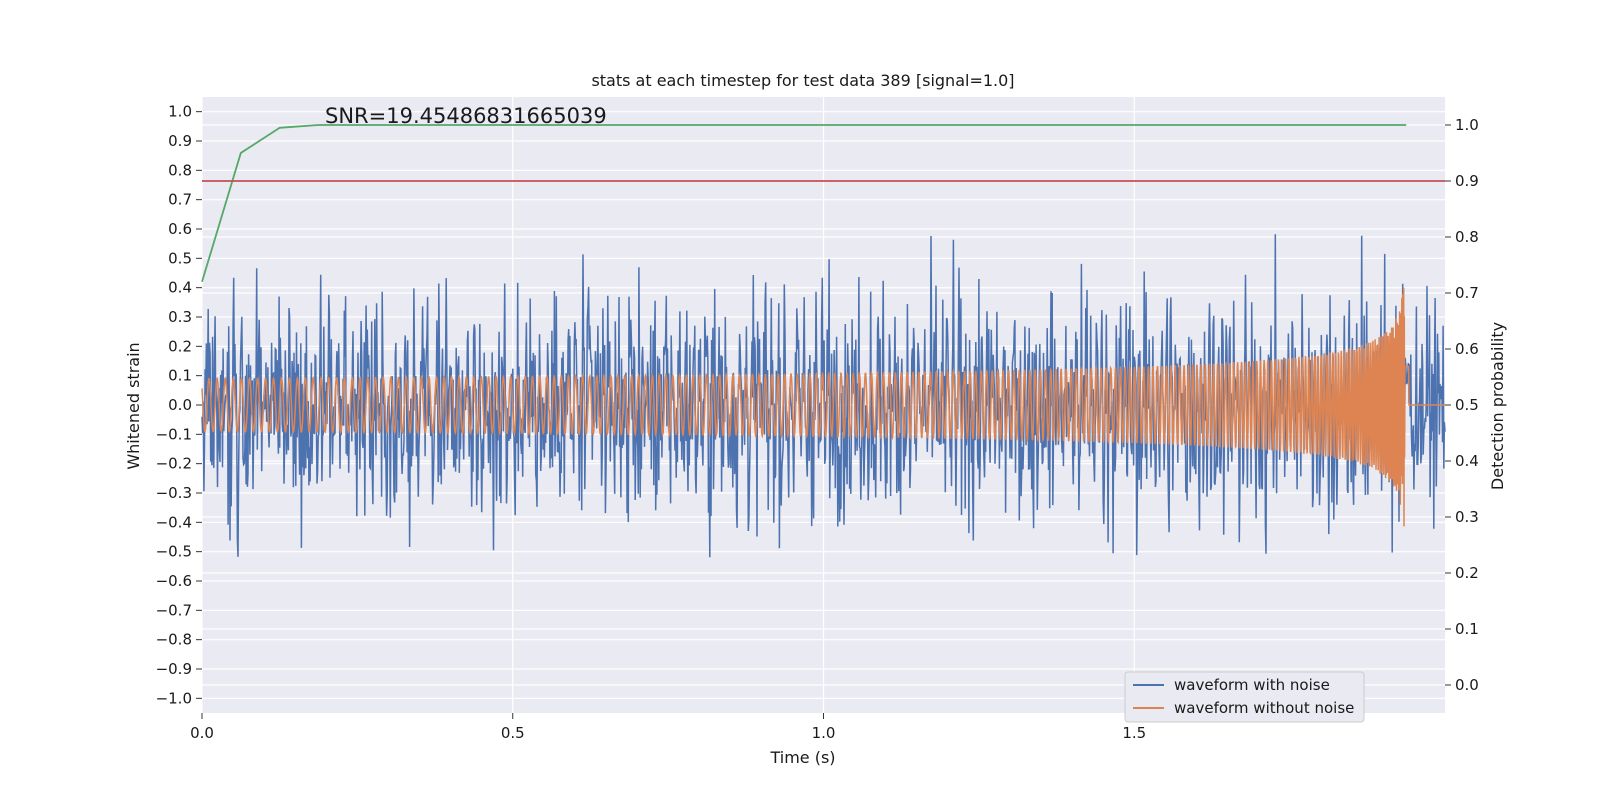 This screenshot has height=800, width=1600. I want to click on legend-label-noise: waveform with noise, so click(1252, 685).